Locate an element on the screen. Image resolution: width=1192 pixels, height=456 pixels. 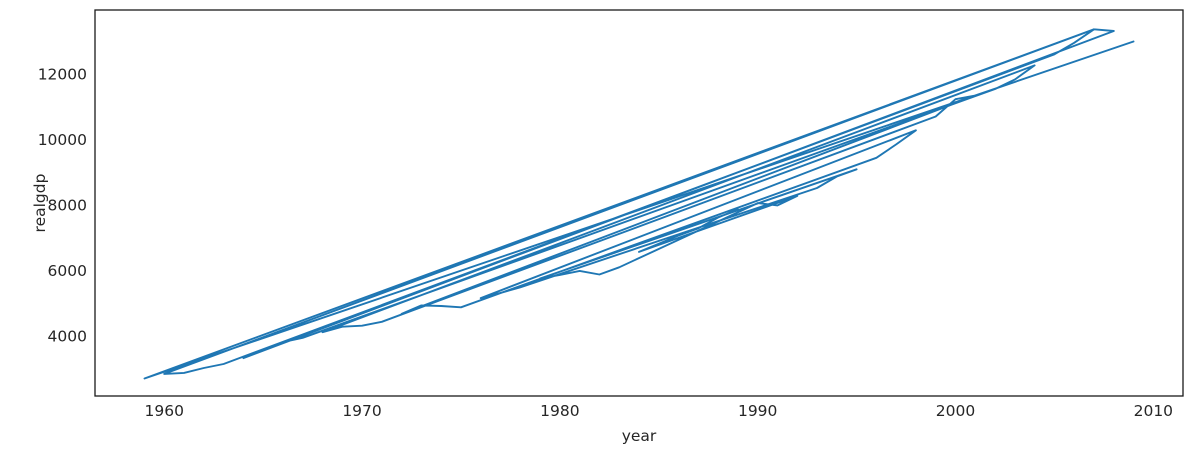
y-tick-label: 10000 is located at coordinates (62, 140).